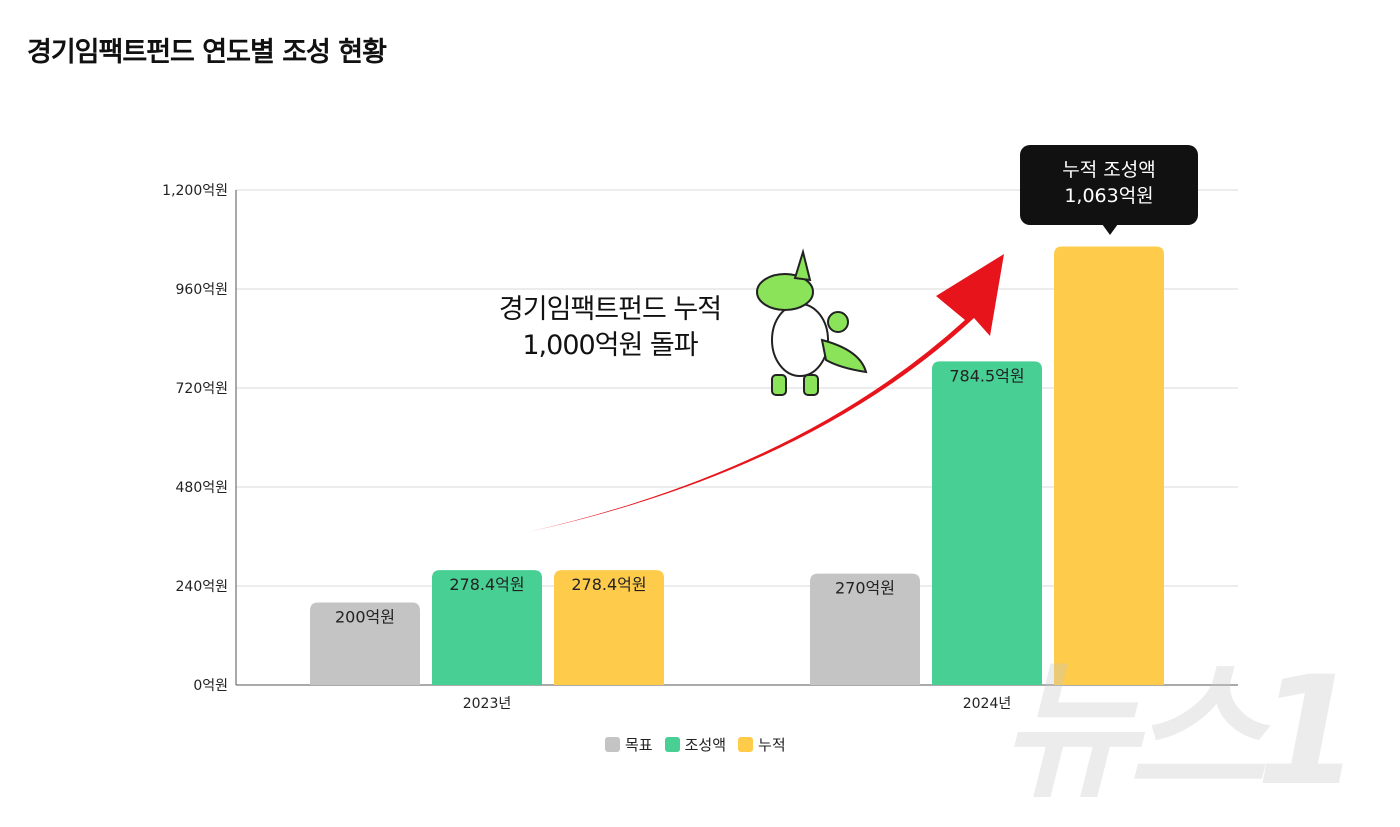 This screenshot has height=827, width=1400. I want to click on legend-label: 누적, so click(772, 745).